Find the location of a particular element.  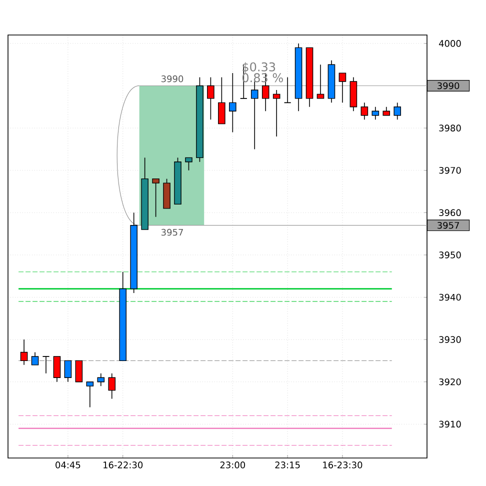

y-tick-label: 3920 is located at coordinates (450, 382).